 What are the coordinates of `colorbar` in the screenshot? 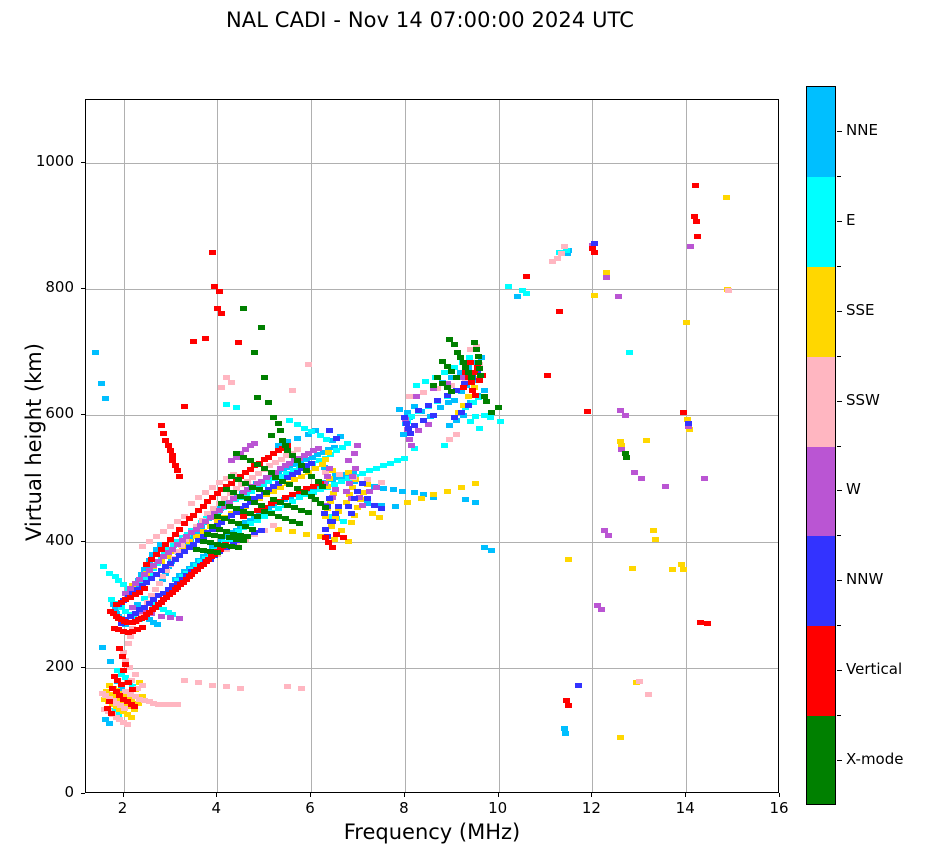 It's located at (821, 445).